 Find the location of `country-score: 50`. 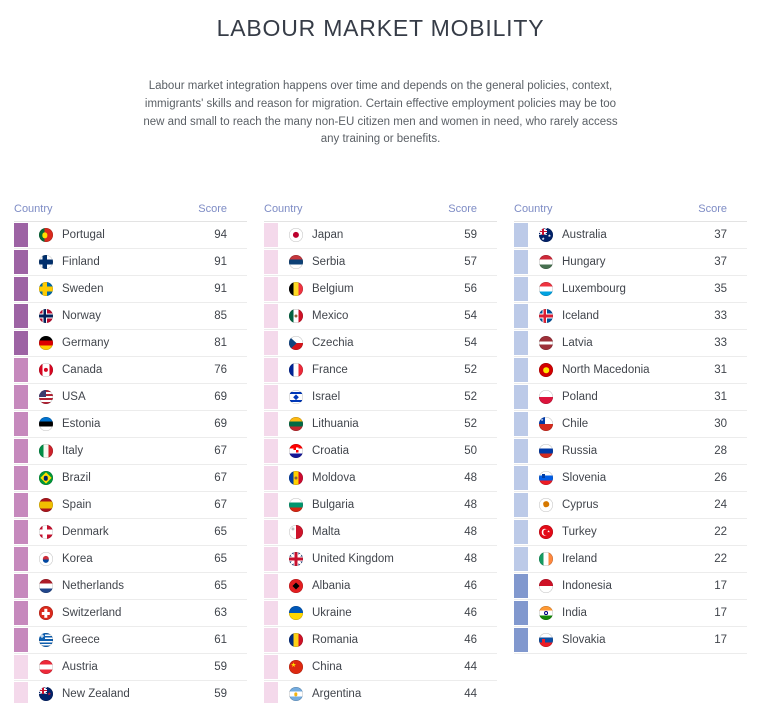

country-score: 50 is located at coordinates (470, 451).